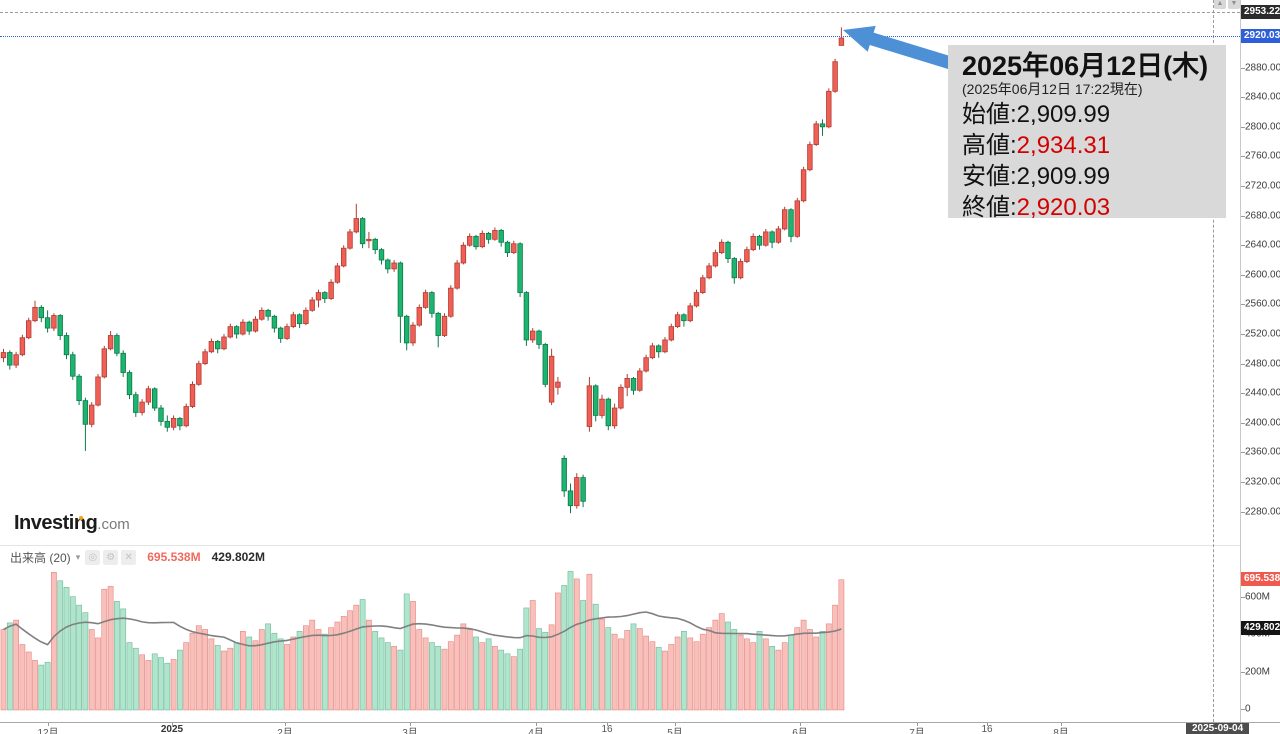 The image size is (1280, 734). What do you see at coordinates (1234, 4) in the screenshot?
I see `chart-control-down-button: ▼` at bounding box center [1234, 4].